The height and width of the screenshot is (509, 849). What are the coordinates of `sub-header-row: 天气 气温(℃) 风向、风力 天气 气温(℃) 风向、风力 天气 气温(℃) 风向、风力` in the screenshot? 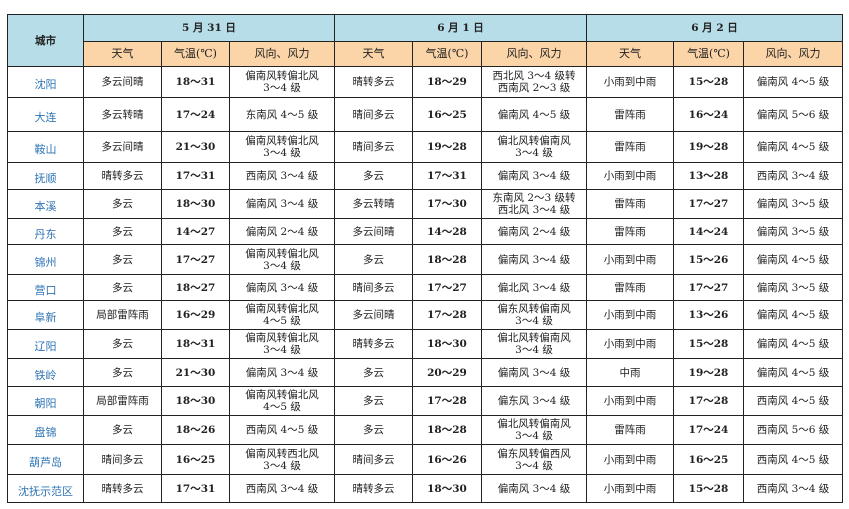 It's located at (426, 54).